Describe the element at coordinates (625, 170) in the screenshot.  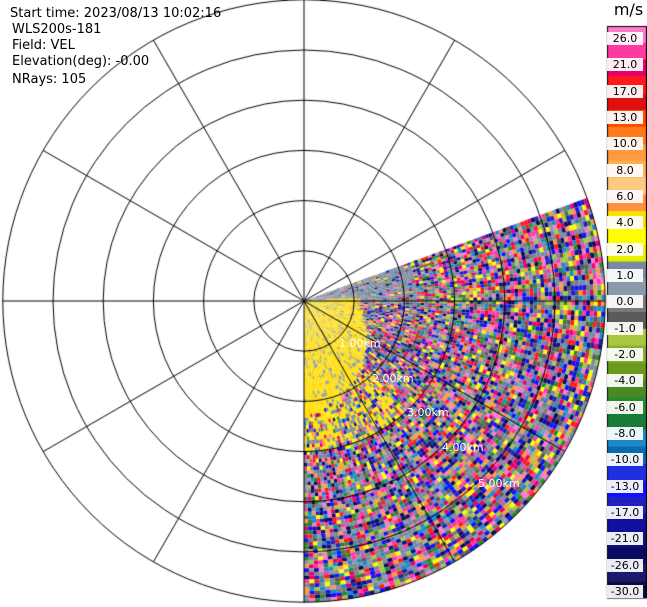
I see `colorbar-tick-label: 8.0` at that location.